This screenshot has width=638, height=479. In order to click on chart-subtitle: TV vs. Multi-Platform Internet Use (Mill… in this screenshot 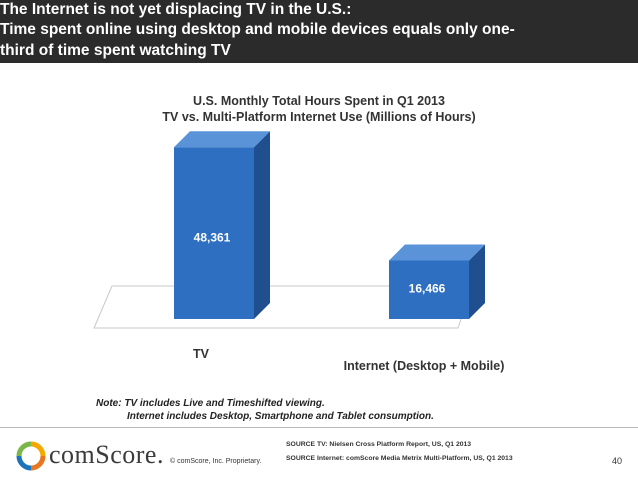, I will do `click(319, 117)`.